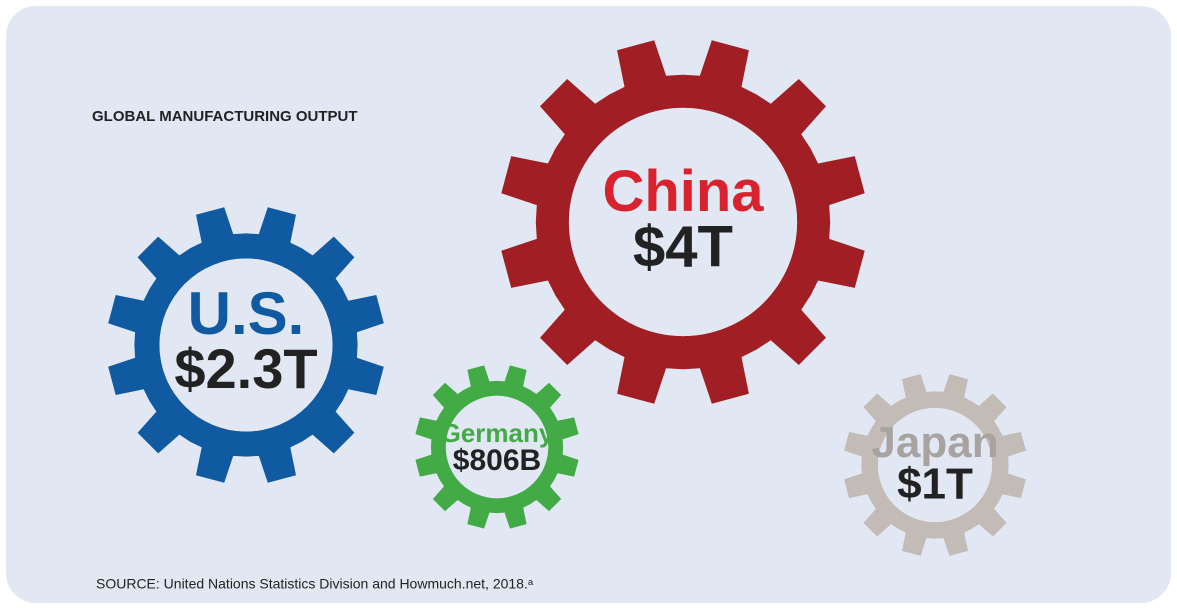 The height and width of the screenshot is (609, 1177). I want to click on category-label: China, so click(683, 191).